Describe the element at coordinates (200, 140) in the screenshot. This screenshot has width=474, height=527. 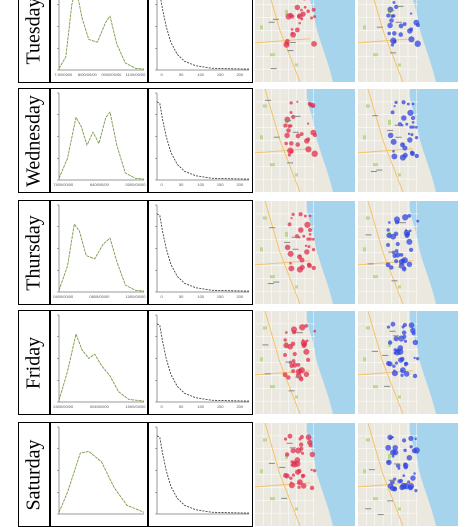
I see `distance-distribution-plot: 0 50 100 150 200` at that location.